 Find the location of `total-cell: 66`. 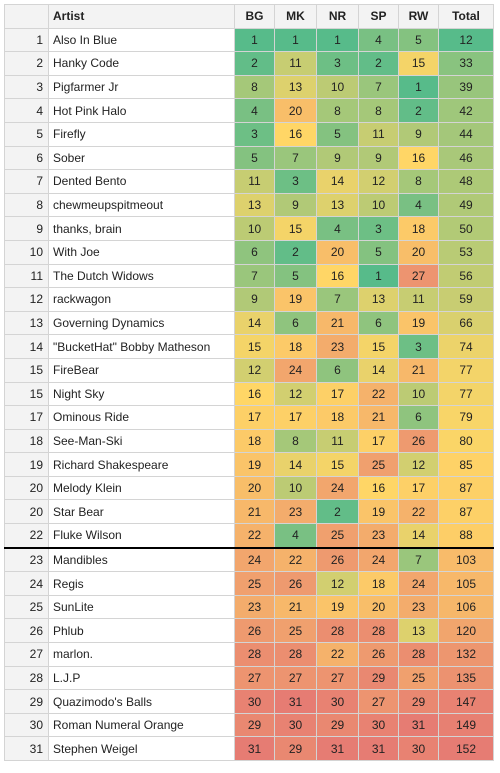

total-cell: 66 is located at coordinates (466, 323).